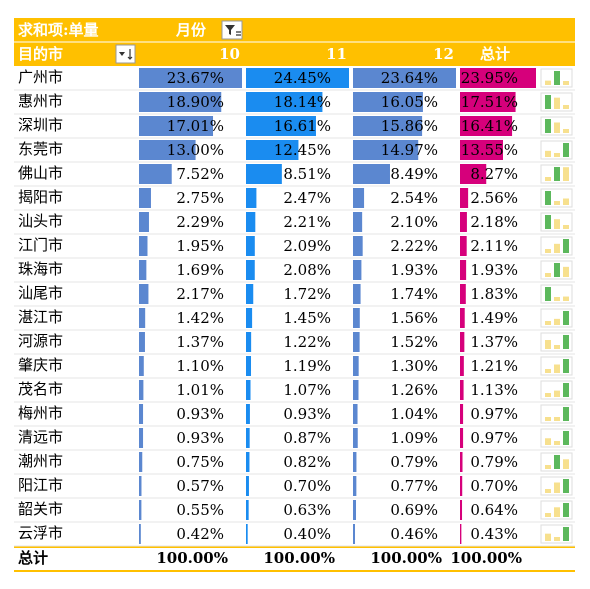 The height and width of the screenshot is (589, 590). What do you see at coordinates (40, 197) in the screenshot?
I see `row-label: 揭阳市` at bounding box center [40, 197].